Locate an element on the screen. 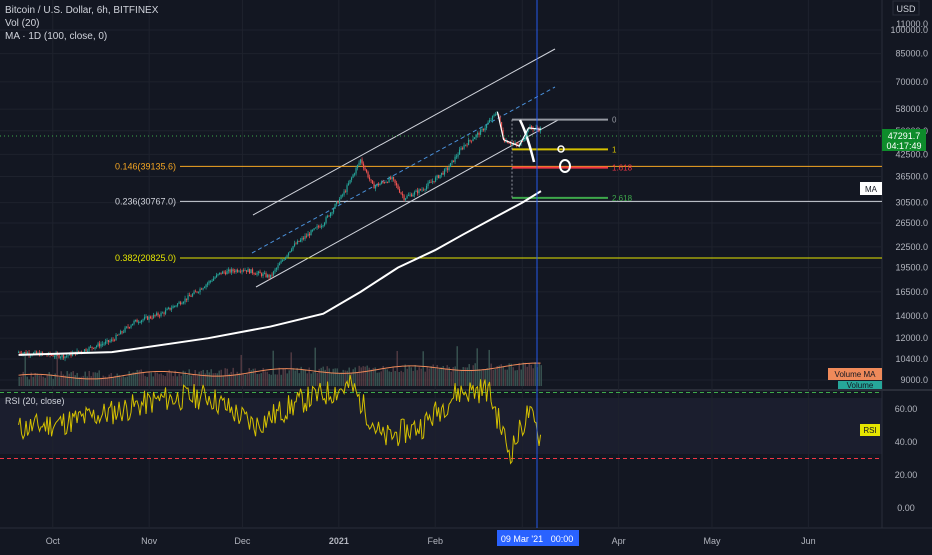  time-tick-label: Nov is located at coordinates (149, 541).